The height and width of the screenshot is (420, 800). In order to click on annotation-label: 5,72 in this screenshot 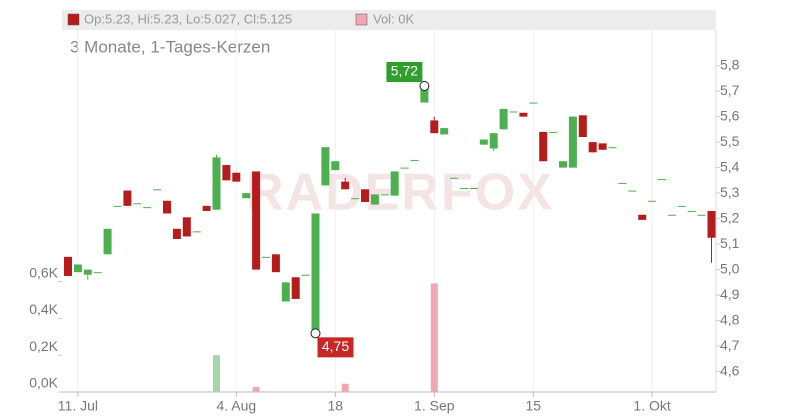, I will do `click(404, 71)`.